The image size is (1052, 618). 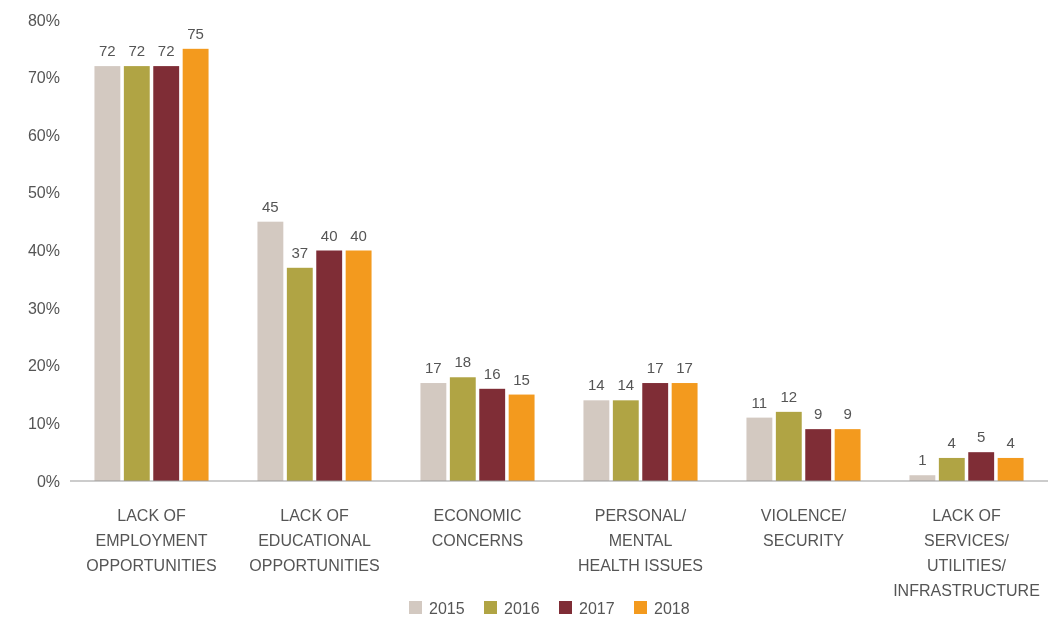 I want to click on data-label: 11, so click(x=759, y=402).